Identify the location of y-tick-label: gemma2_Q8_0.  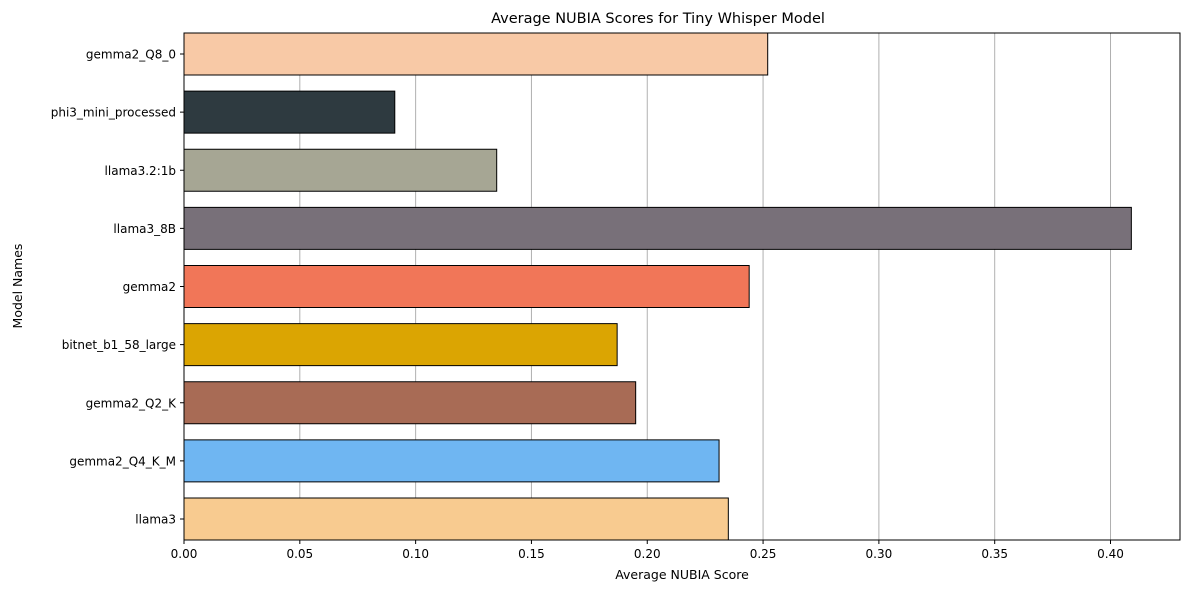
(131, 55).